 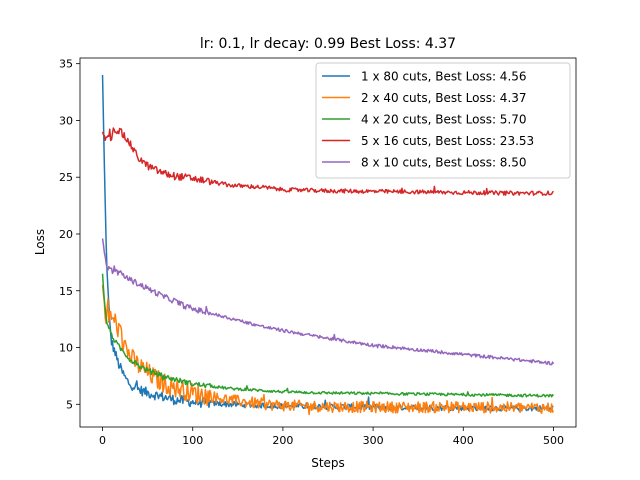 I want to click on x-tick-label: 500, so click(x=553, y=440).